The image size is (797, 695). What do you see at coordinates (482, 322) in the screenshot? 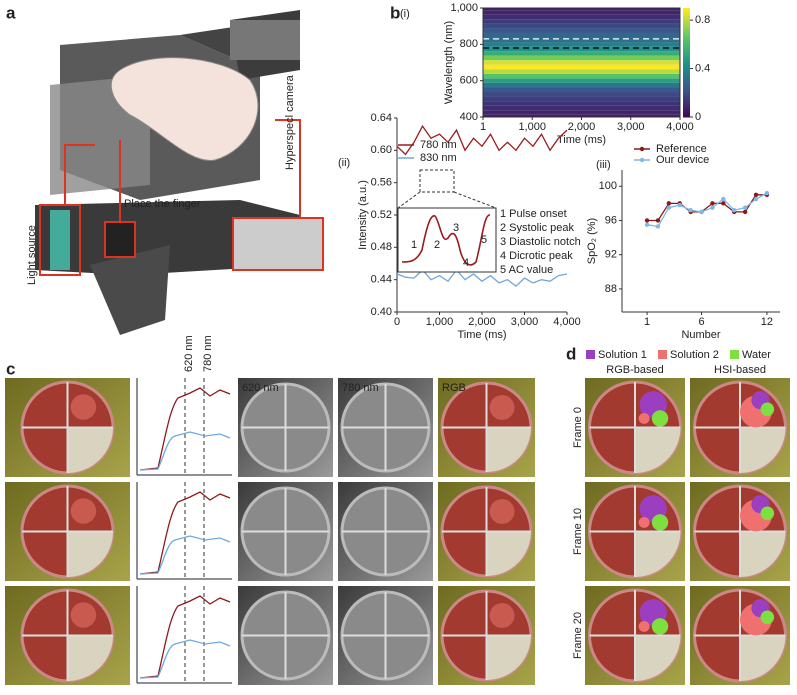
I see `x-tick-label: 2,000` at bounding box center [482, 322].